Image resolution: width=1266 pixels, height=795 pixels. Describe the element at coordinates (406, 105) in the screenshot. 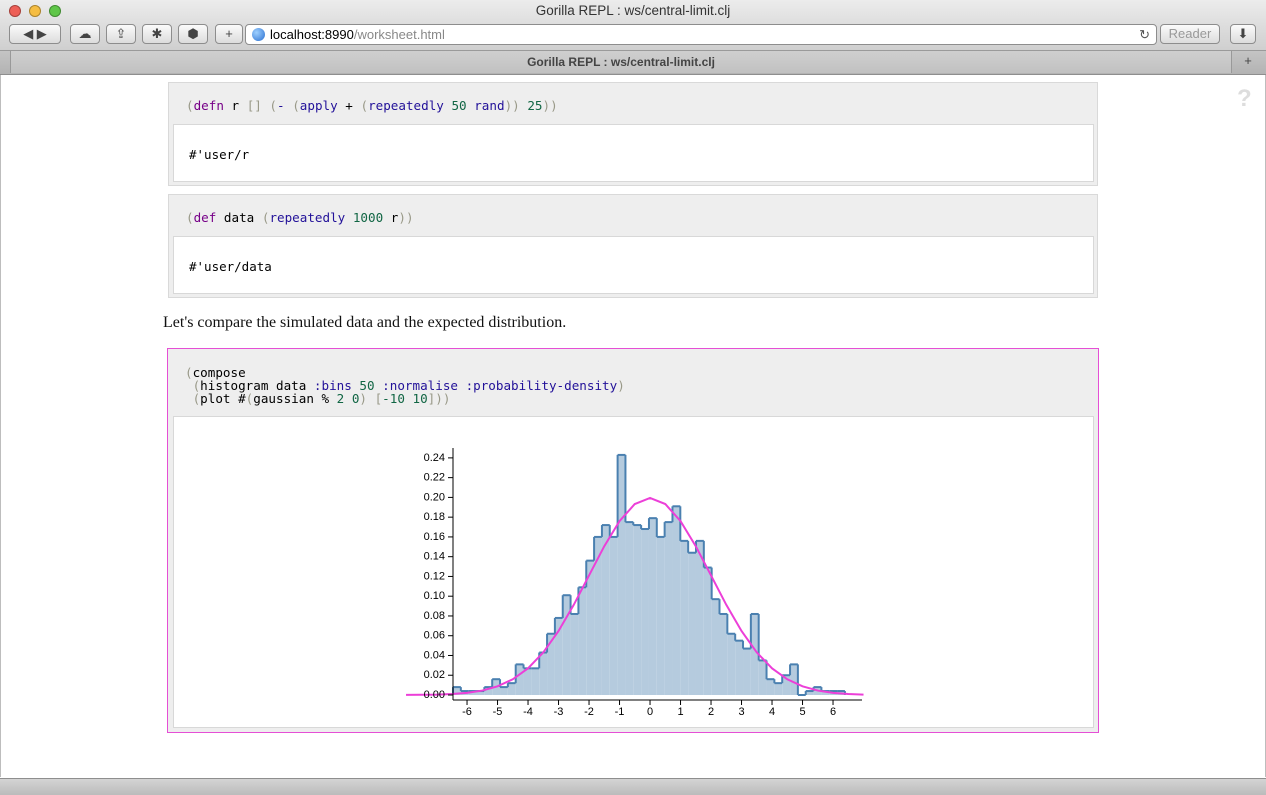

I see `code-token: repeatedly` at that location.